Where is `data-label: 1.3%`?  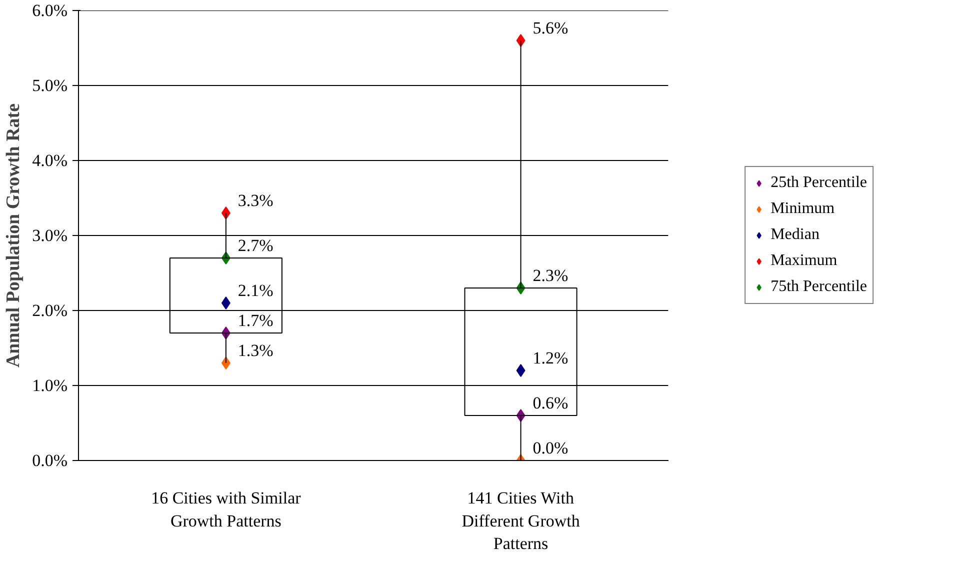 data-label: 1.3% is located at coordinates (256, 350).